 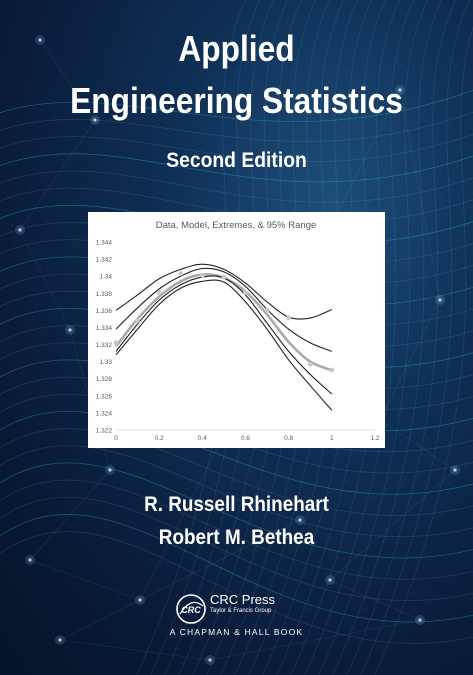 I want to click on y-tick-label: 1.326, so click(x=104, y=396).